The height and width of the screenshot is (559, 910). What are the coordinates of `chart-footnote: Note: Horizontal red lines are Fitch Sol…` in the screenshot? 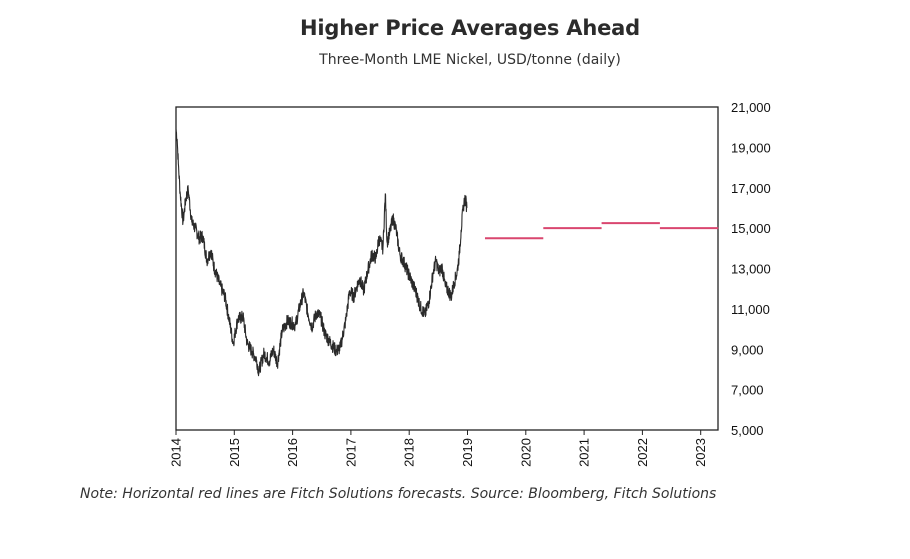 It's located at (398, 494).